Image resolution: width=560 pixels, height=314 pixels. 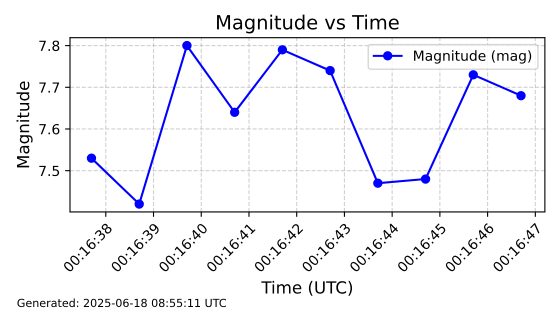 I want to click on y-axis-title: Magnitude, so click(x=24, y=125).